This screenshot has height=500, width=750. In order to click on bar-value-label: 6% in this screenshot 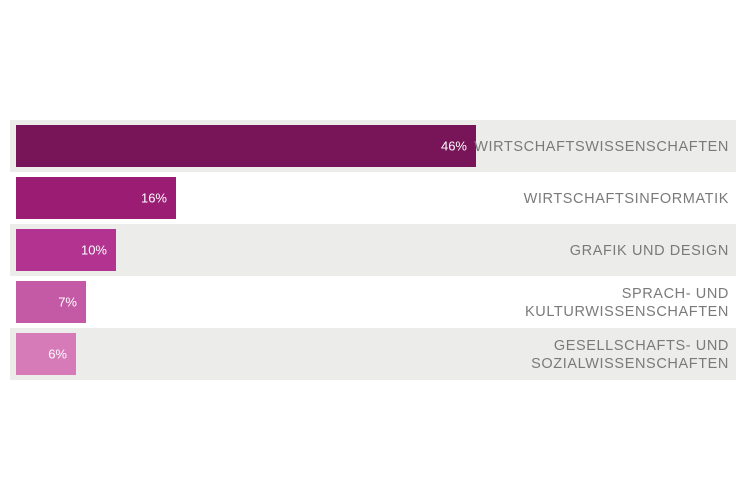, I will do `click(57, 354)`.